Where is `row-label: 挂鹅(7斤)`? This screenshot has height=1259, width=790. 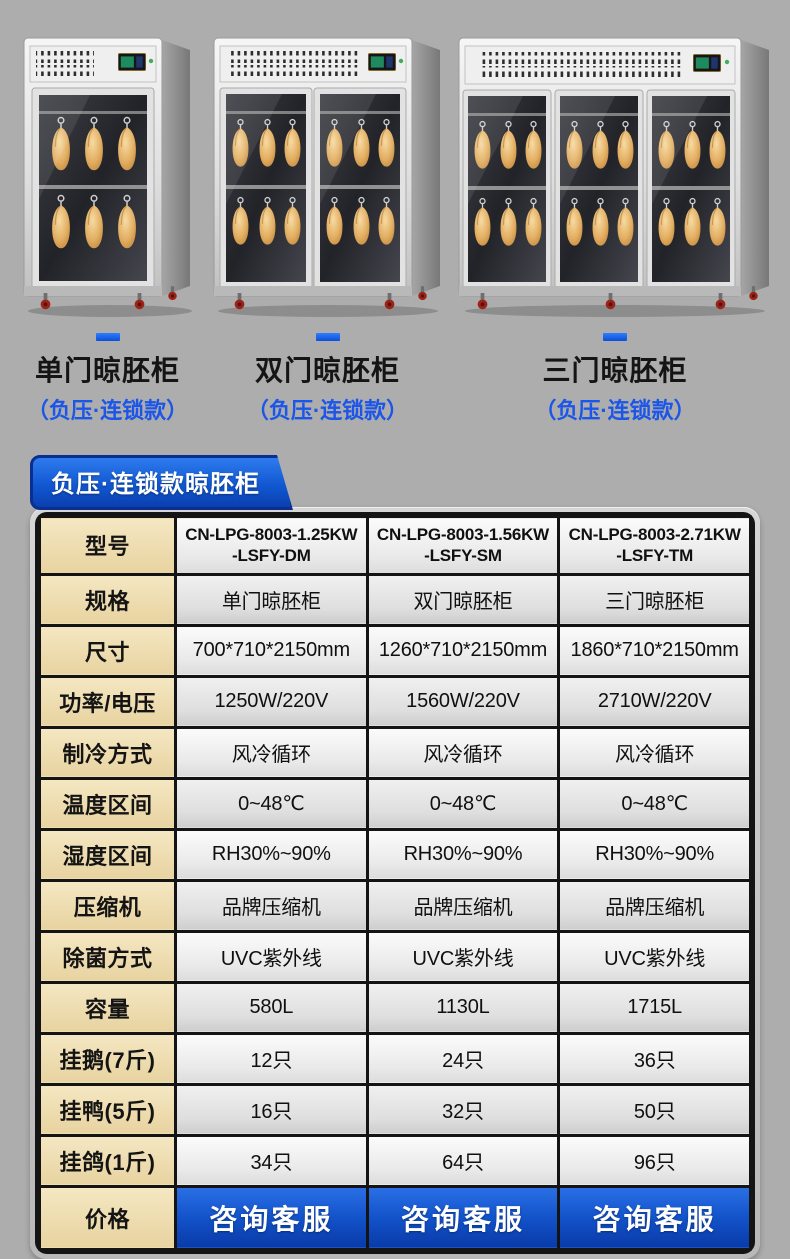
row-label: 挂鹅(7斤) is located at coordinates (107, 1058).